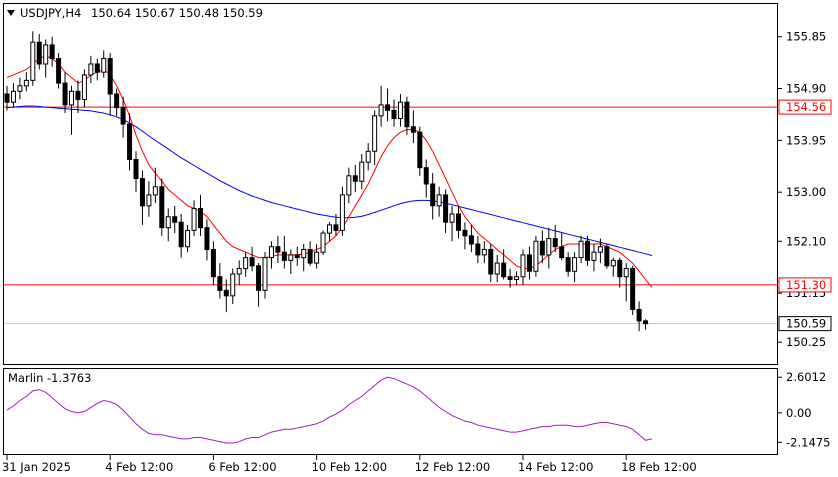 The width and height of the screenshot is (838, 477). What do you see at coordinates (139, 467) in the screenshot?
I see `time-tick-label: 4 Feb 12:00` at bounding box center [139, 467].